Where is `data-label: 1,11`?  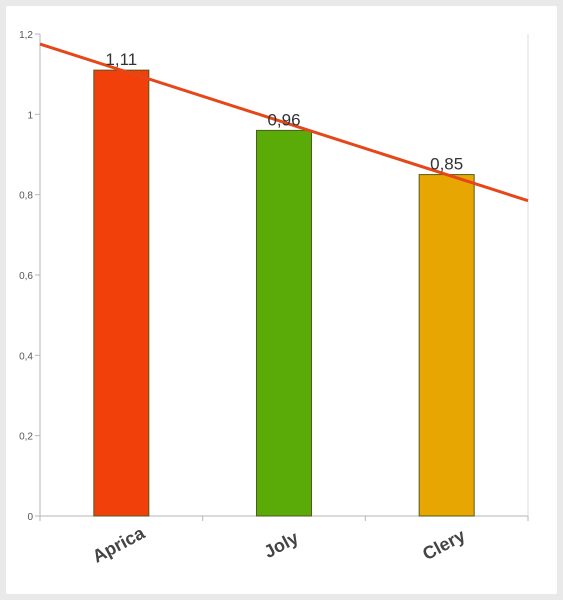 data-label: 1,11 is located at coordinates (121, 59).